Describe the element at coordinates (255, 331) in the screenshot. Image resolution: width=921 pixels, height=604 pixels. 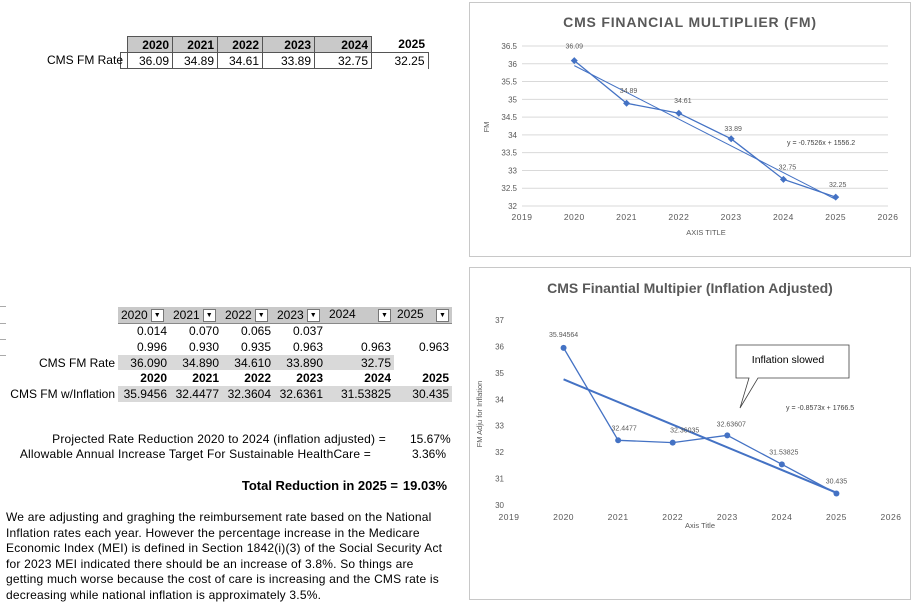
I see `inflation-rate-cell: 0.065` at that location.